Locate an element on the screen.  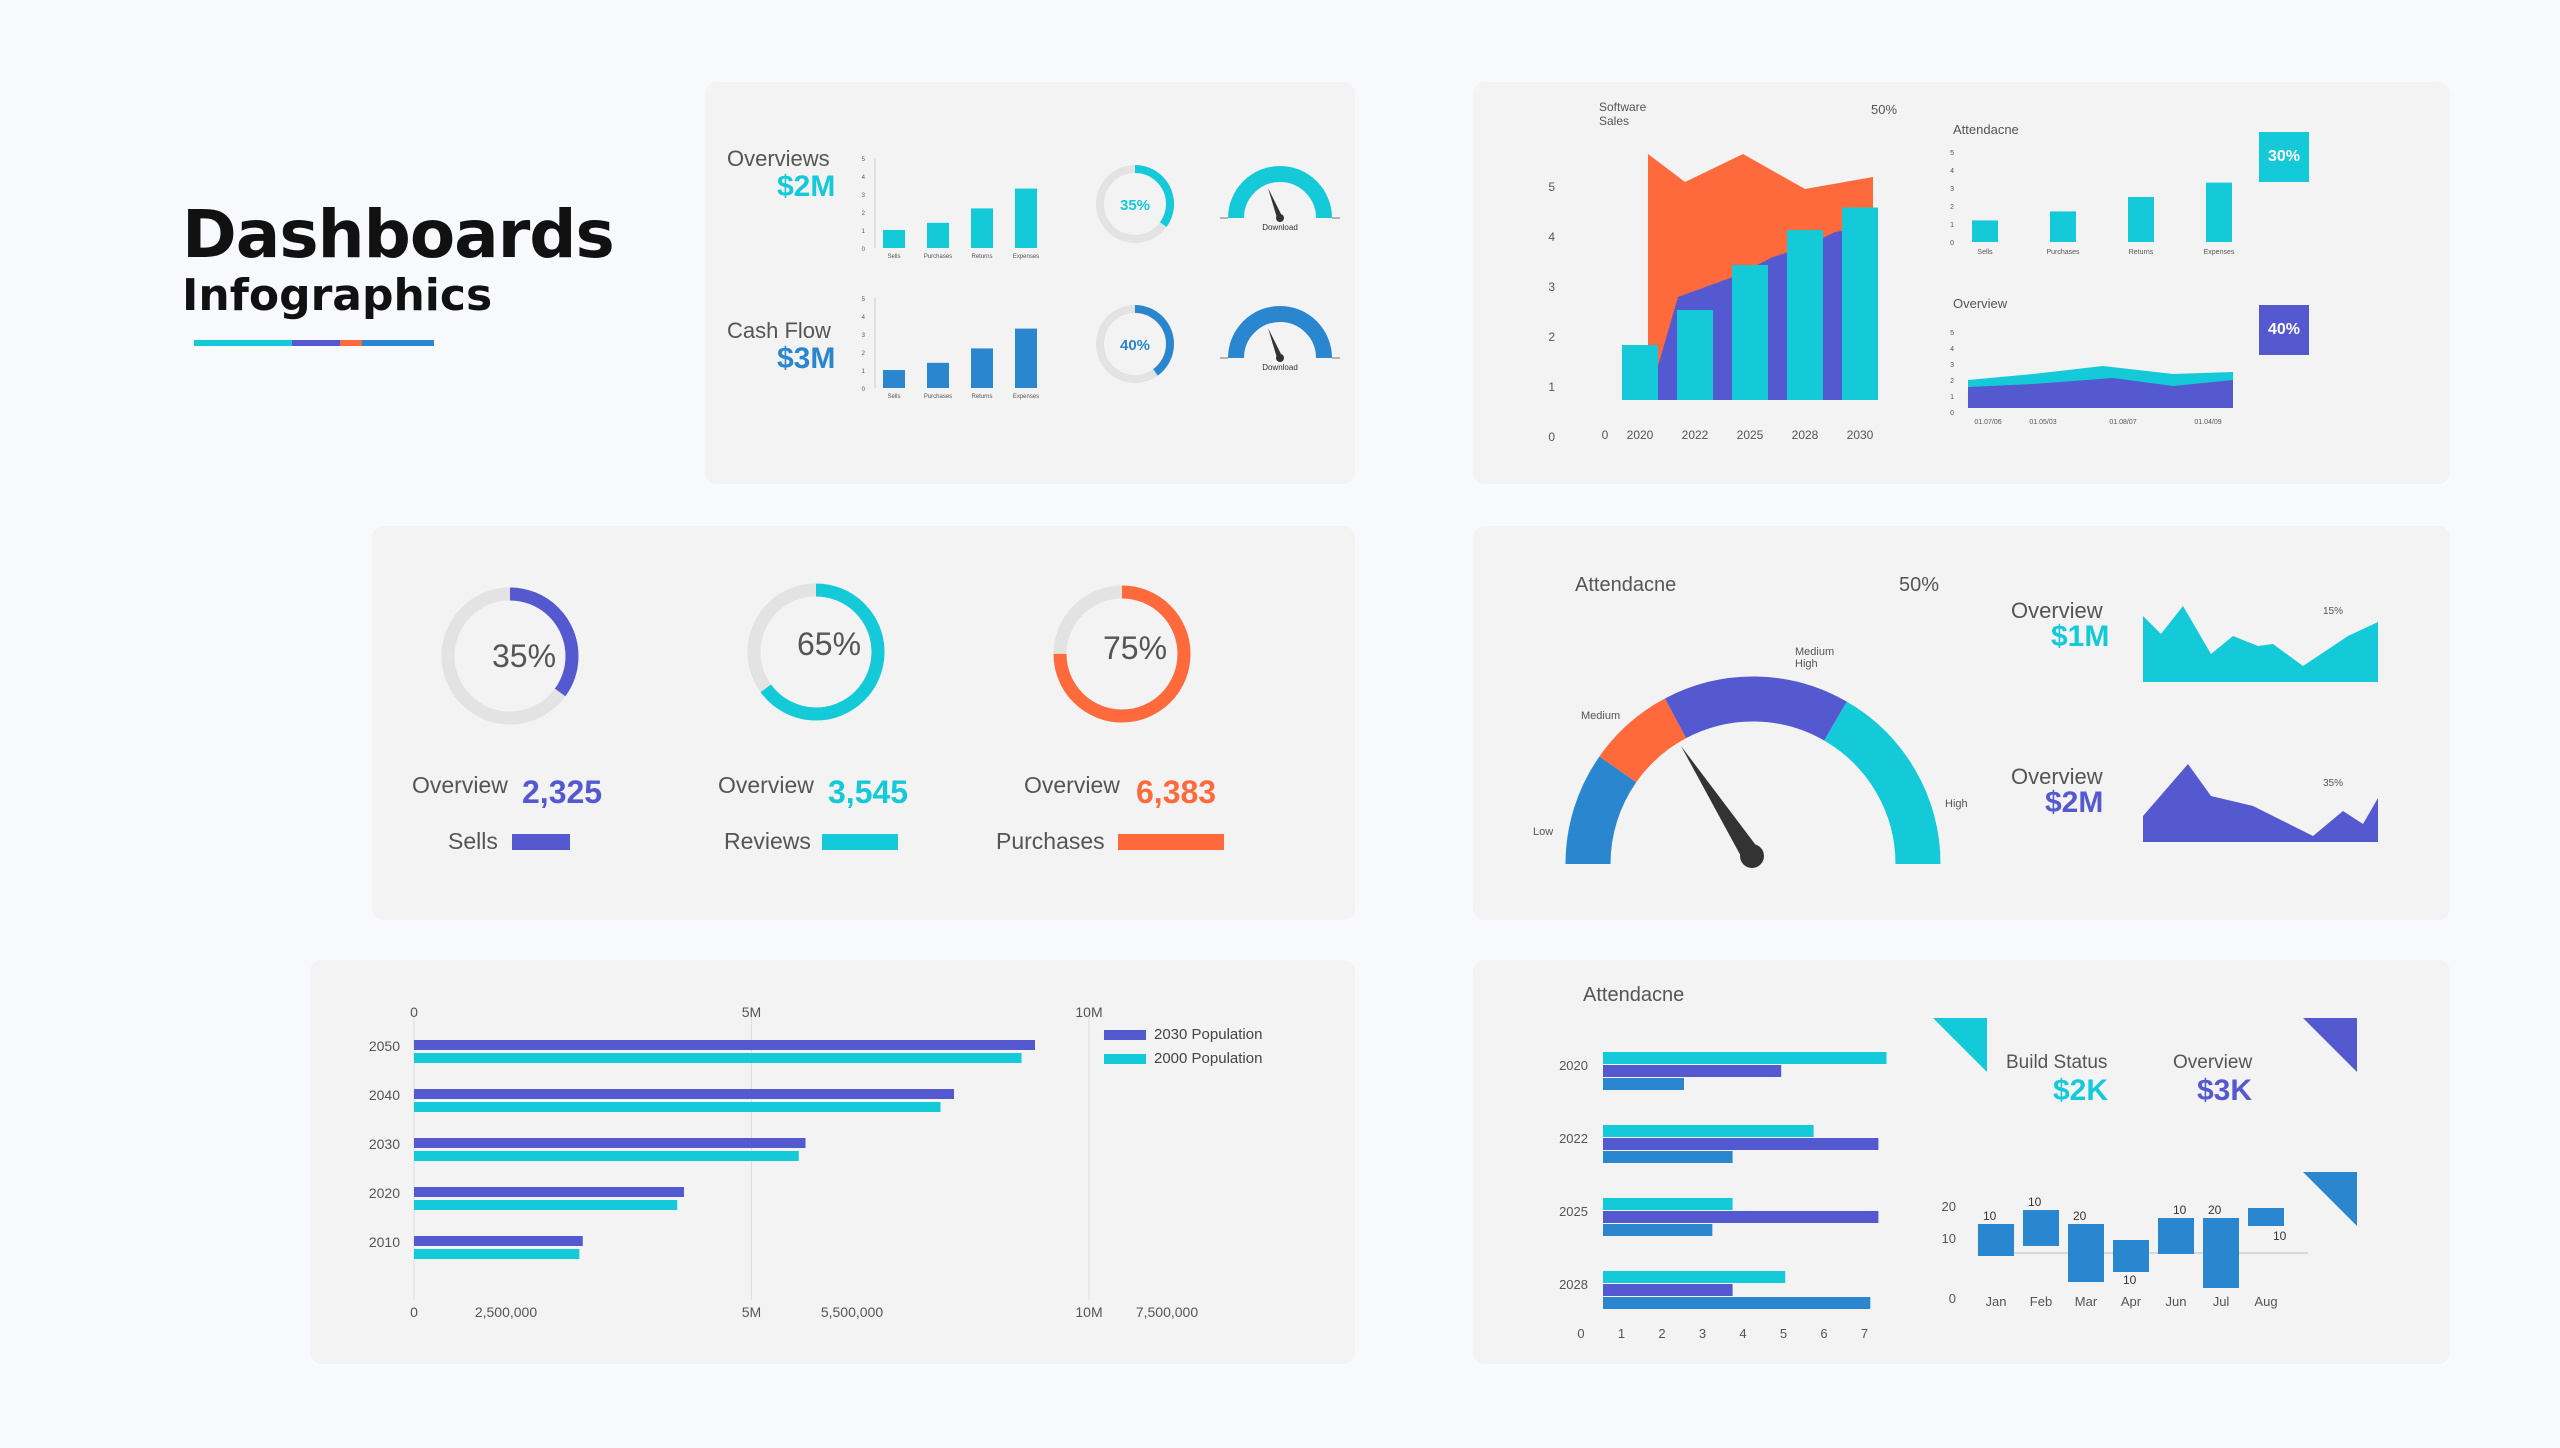
pop-ytick: 2010 is located at coordinates (384, 1242).